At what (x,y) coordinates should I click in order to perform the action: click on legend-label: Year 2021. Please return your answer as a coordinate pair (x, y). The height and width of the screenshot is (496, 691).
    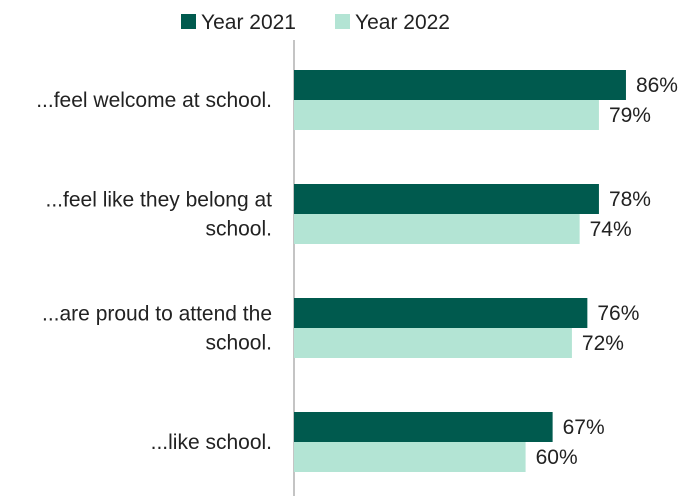
    Looking at the image, I should click on (248, 22).